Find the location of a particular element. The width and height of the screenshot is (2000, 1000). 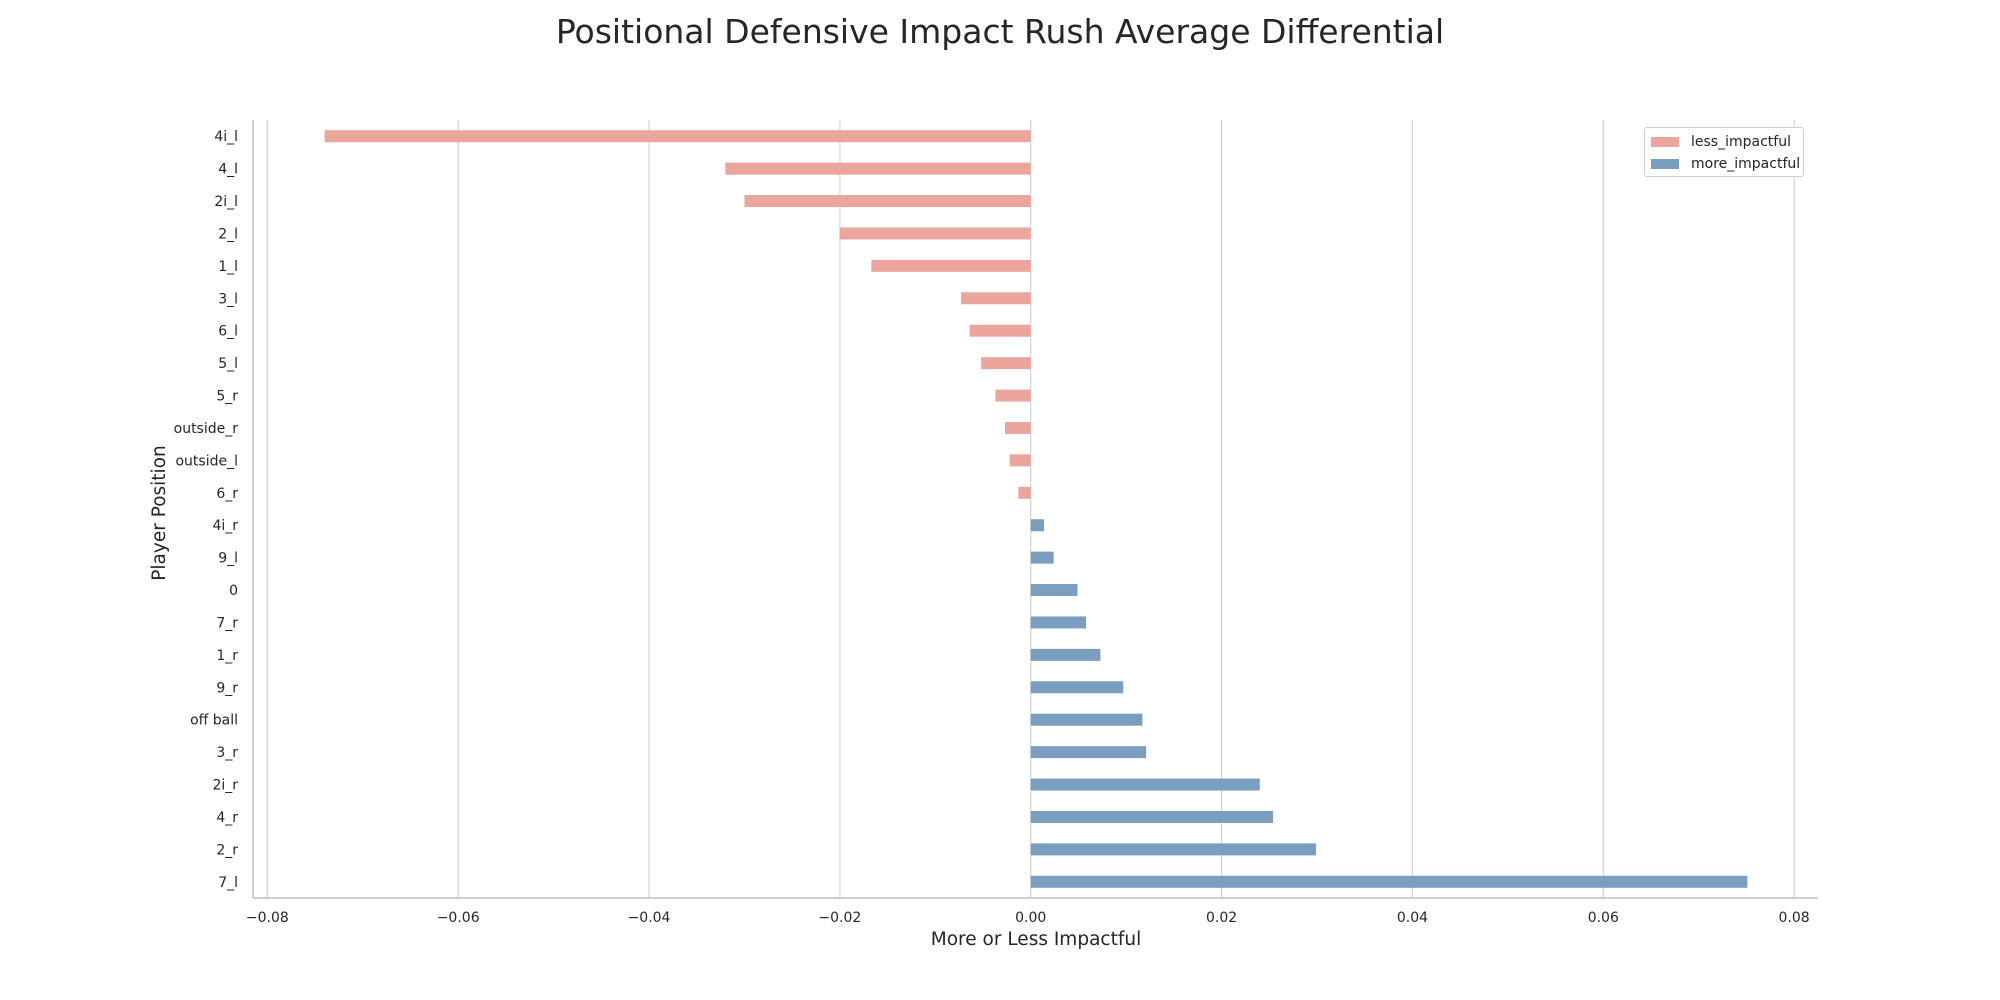

y-tick-label: 6_r is located at coordinates (227, 494).